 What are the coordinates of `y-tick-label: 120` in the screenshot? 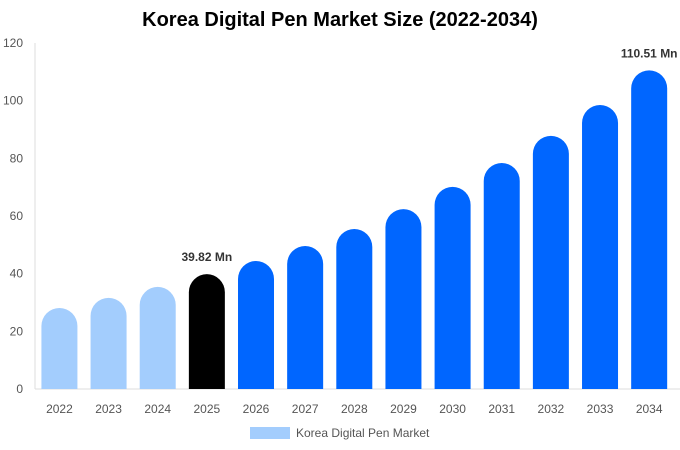 It's located at (13, 43).